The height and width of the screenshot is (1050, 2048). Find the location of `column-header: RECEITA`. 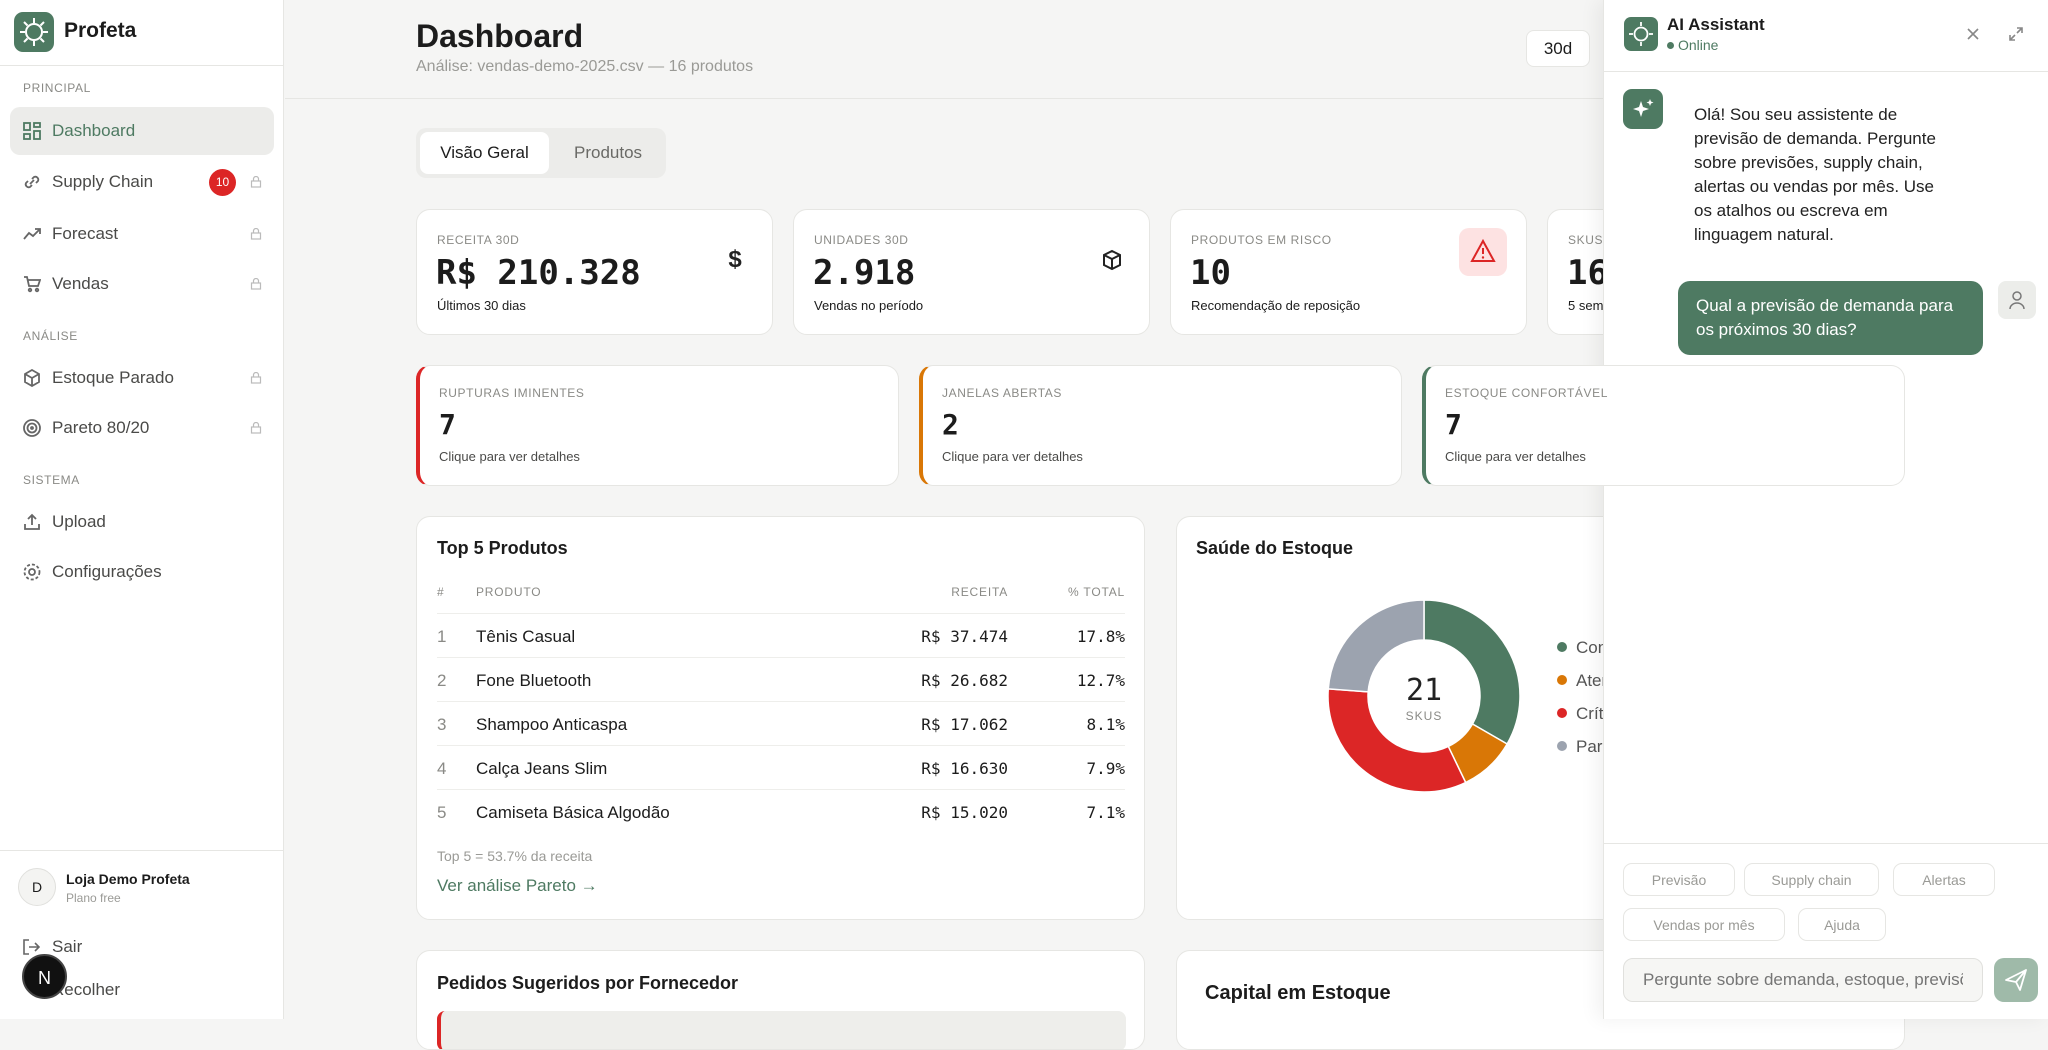

column-header: RECEITA is located at coordinates (979, 592).